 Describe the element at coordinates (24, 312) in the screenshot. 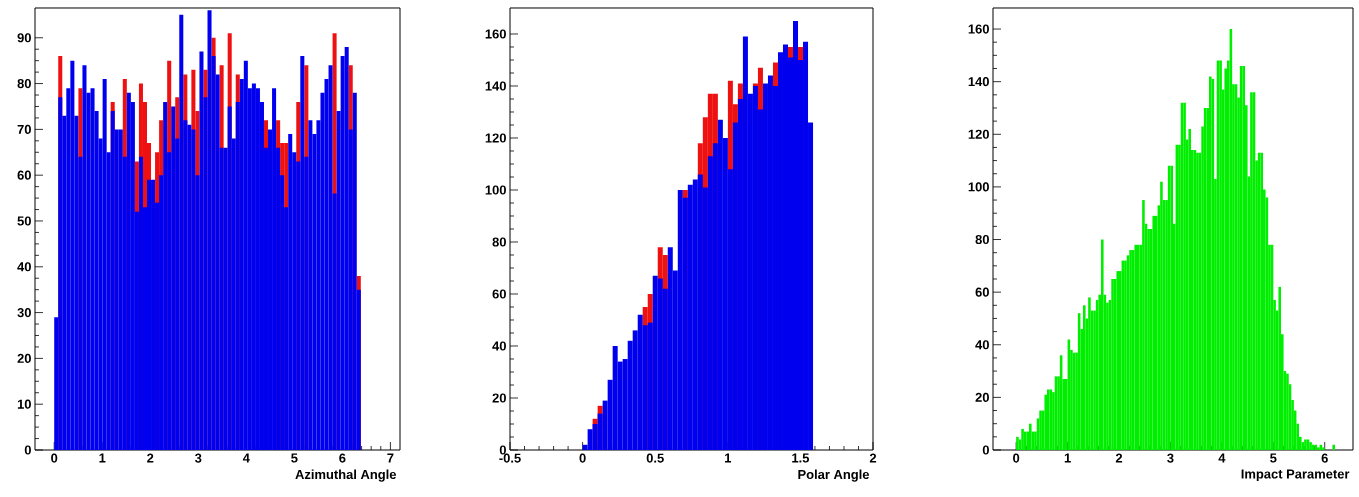

I see `y-tick-label: 30` at that location.